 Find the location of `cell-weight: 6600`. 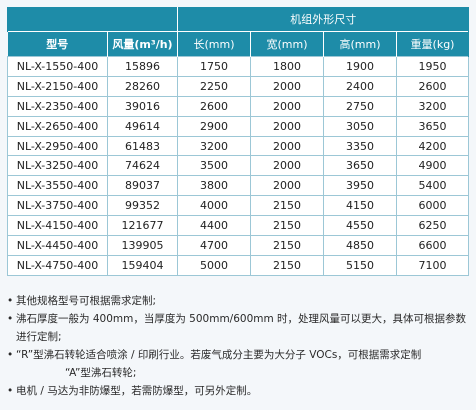

cell-weight: 6600 is located at coordinates (432, 245).